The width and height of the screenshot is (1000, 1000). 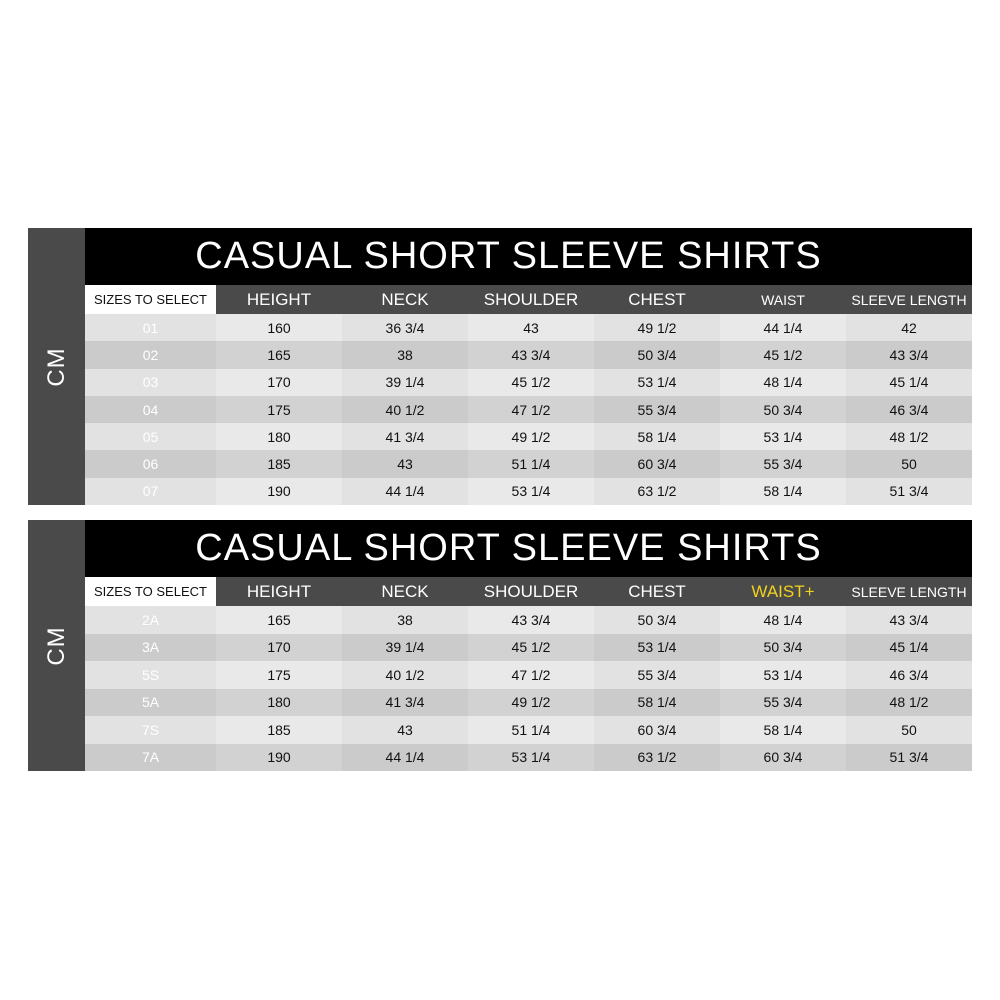 I want to click on table-row: 5S 175 40 1/2 47 1/2 55 3/4 53 1/4 46 3/4, so click(x=528, y=675).